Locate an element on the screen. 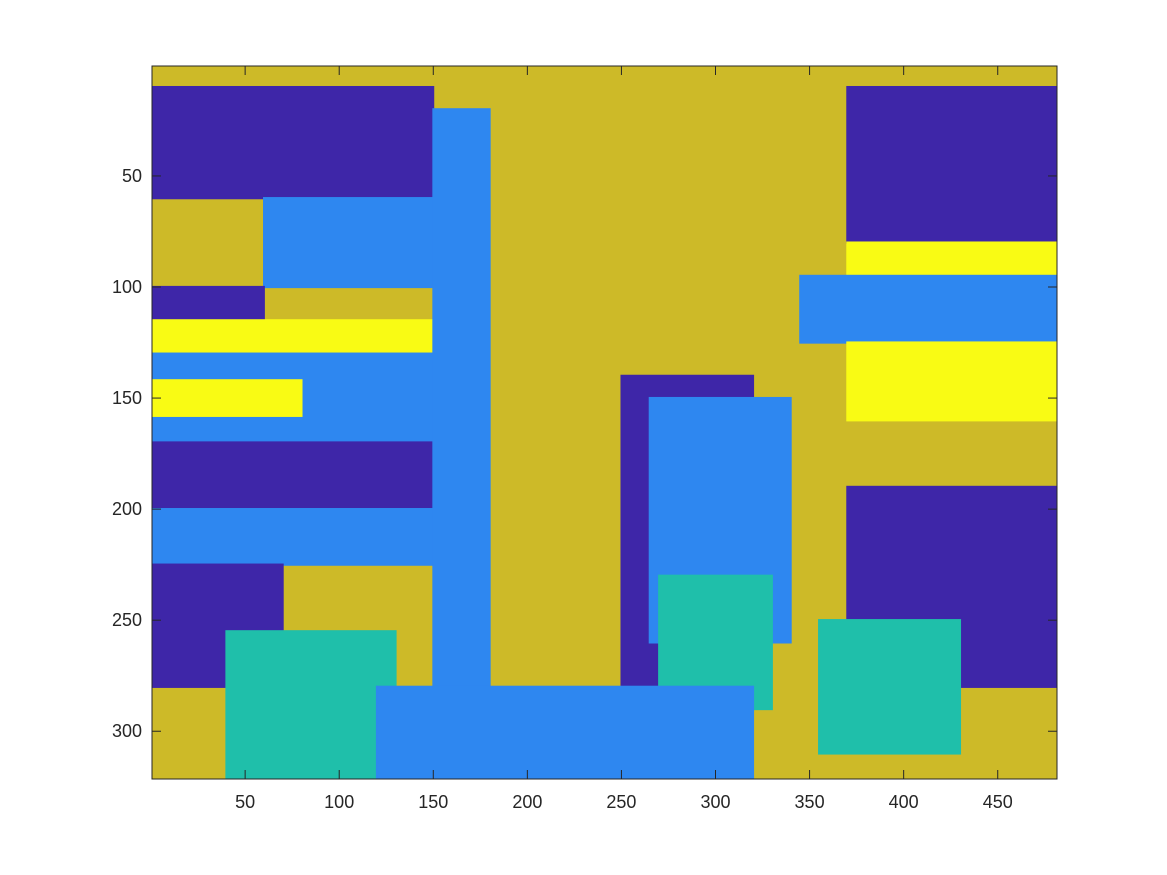  x-tick-label: 250 is located at coordinates (621, 802).